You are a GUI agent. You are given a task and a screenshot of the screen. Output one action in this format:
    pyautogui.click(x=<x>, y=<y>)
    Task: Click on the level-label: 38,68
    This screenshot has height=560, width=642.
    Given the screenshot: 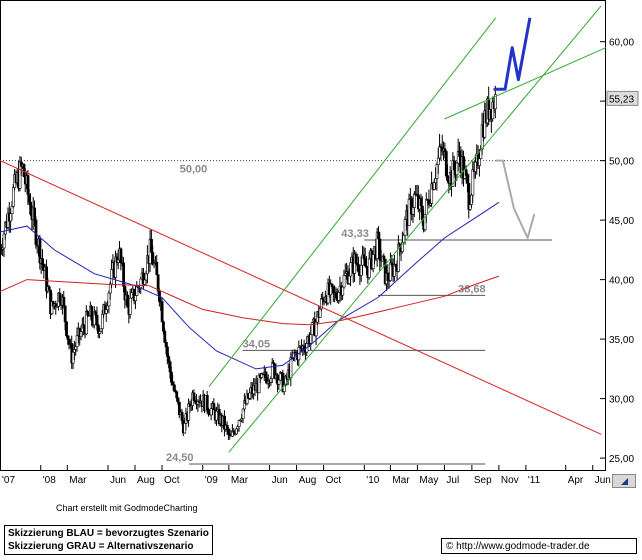 What is the action you would take?
    pyautogui.click(x=472, y=289)
    